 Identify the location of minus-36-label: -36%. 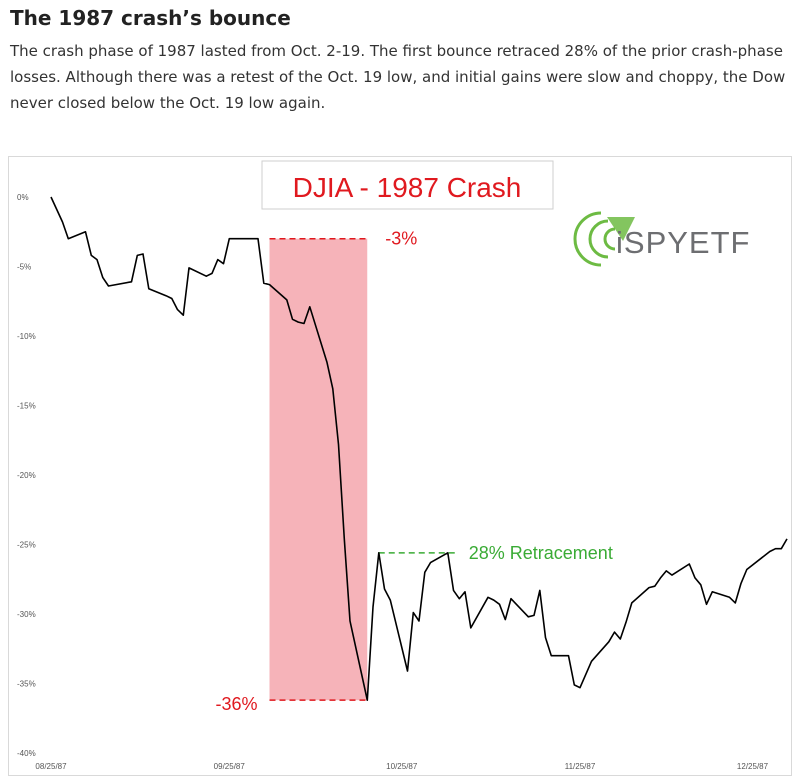
(236, 704).